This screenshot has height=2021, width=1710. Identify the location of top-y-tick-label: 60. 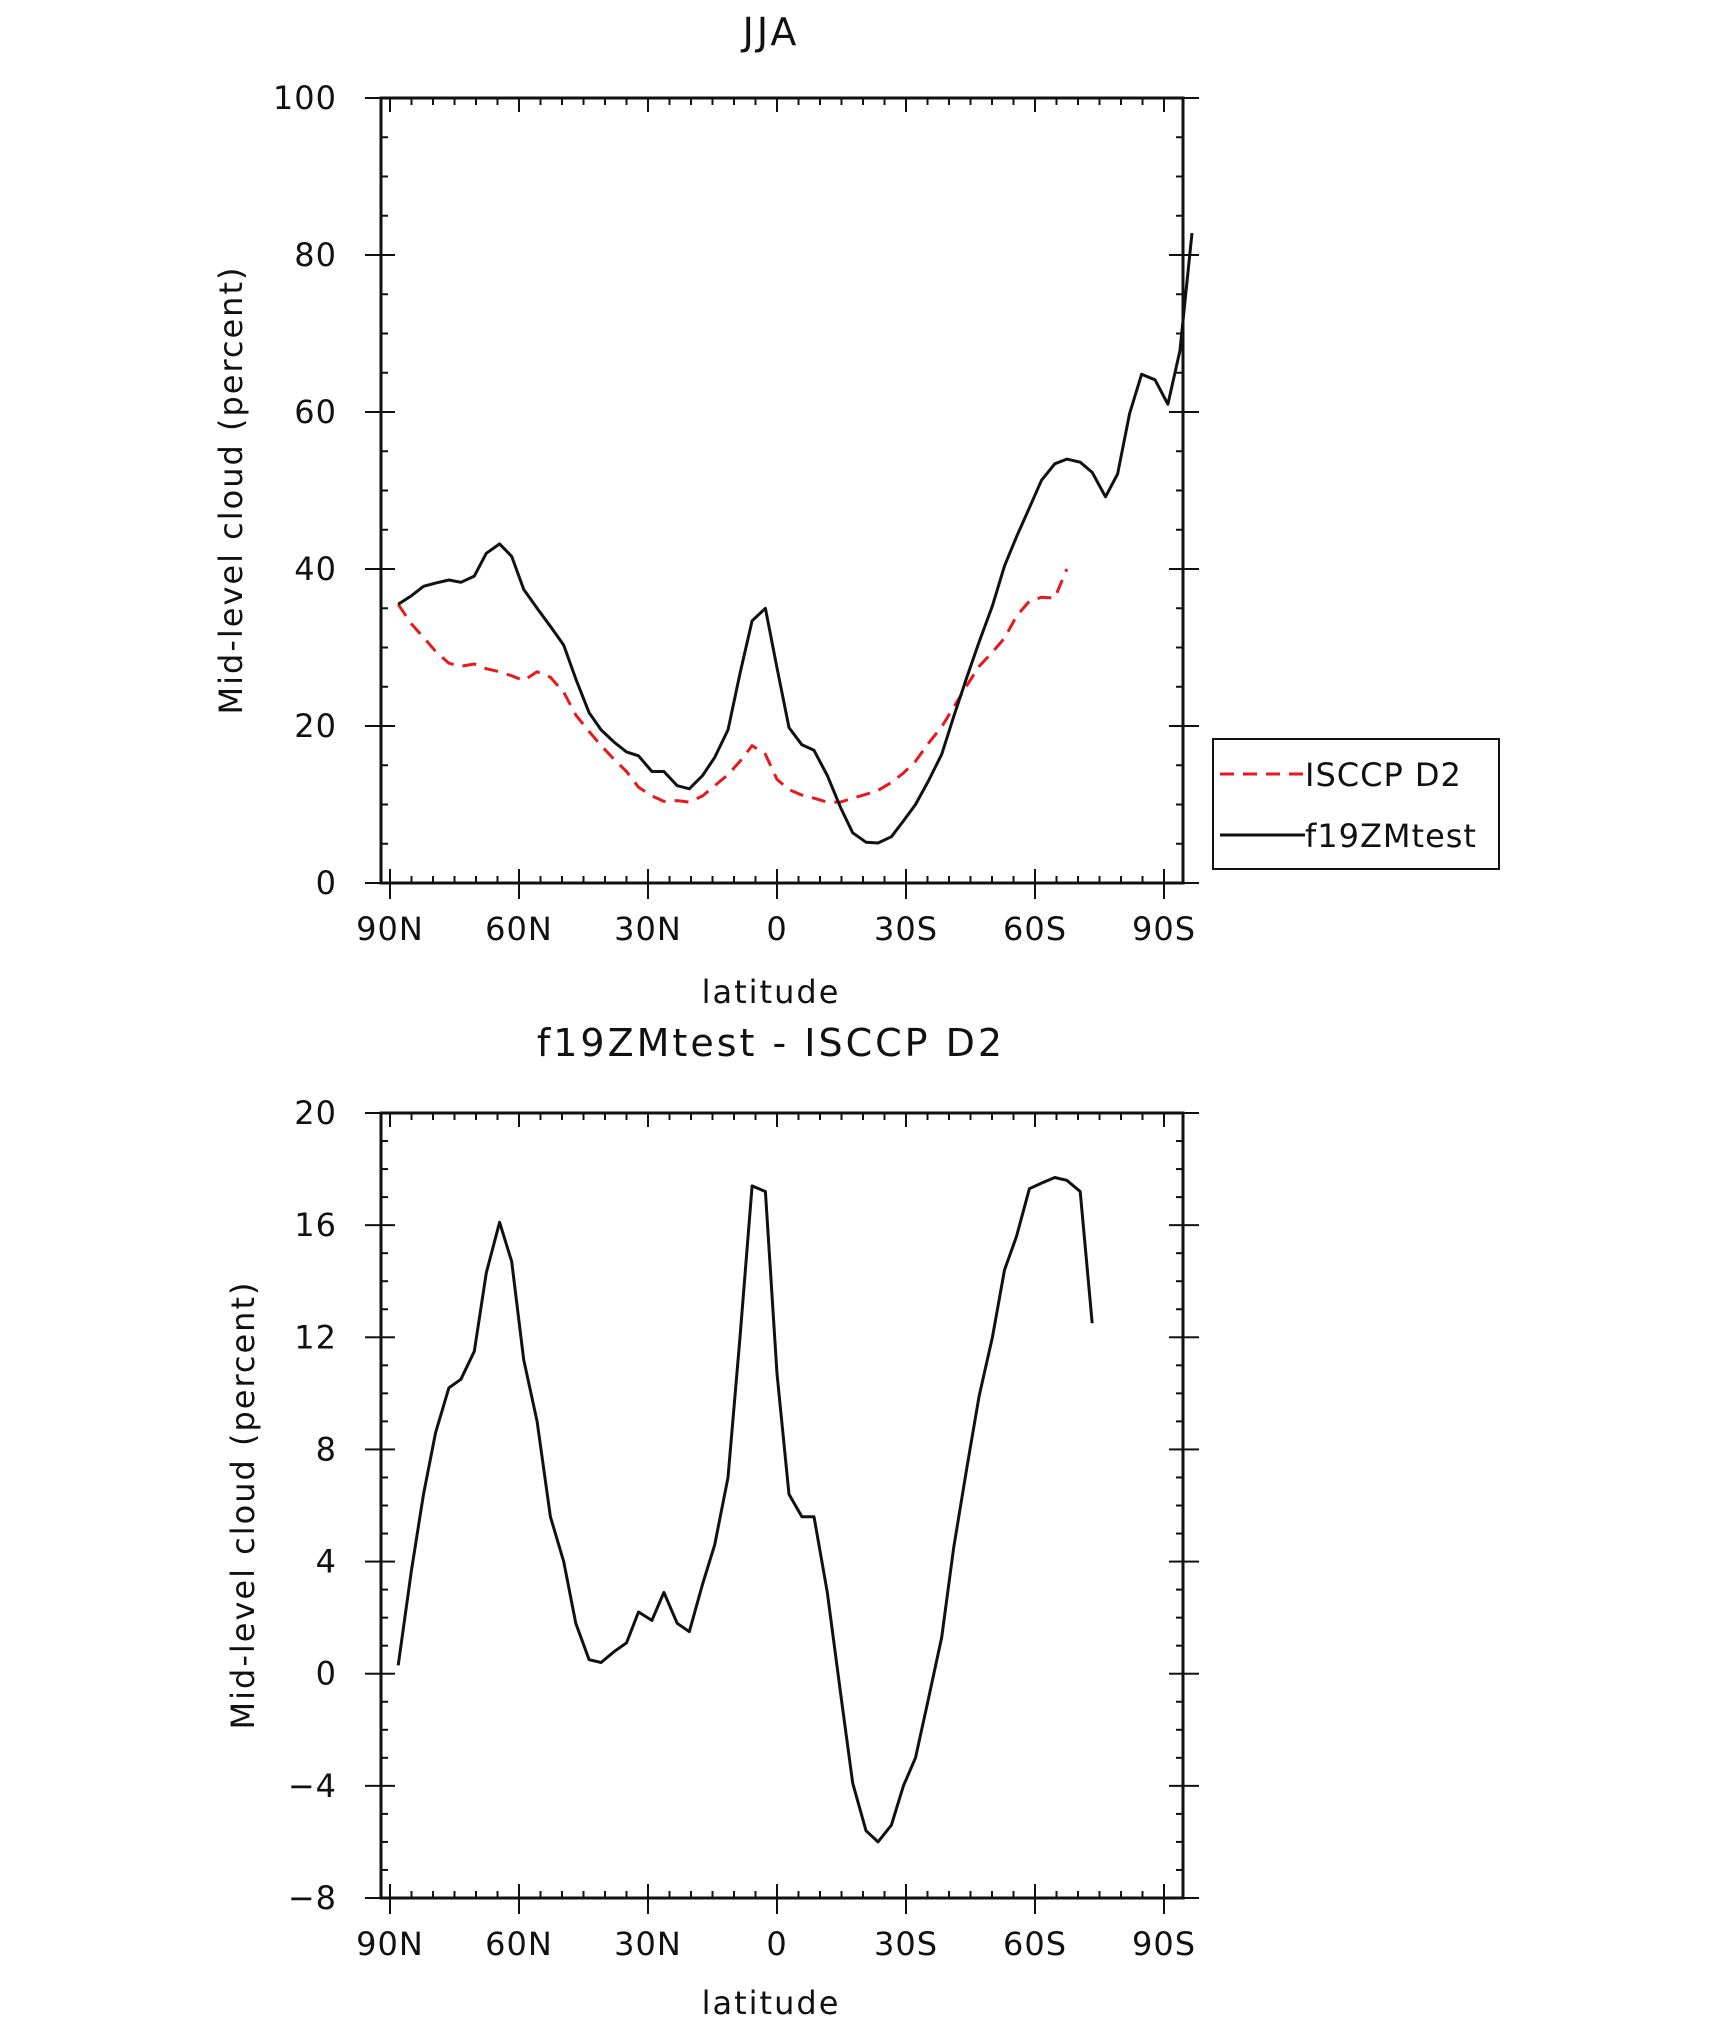
(315, 412).